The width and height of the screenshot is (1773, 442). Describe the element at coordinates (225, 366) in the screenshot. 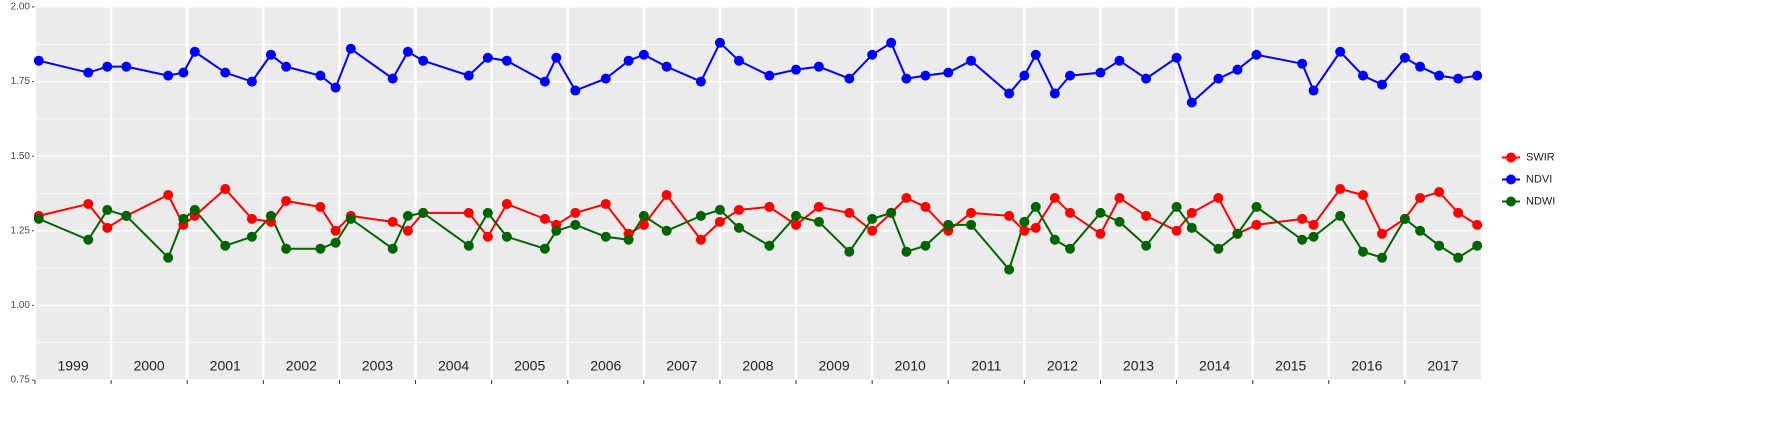

I see `year-label: 2001` at that location.